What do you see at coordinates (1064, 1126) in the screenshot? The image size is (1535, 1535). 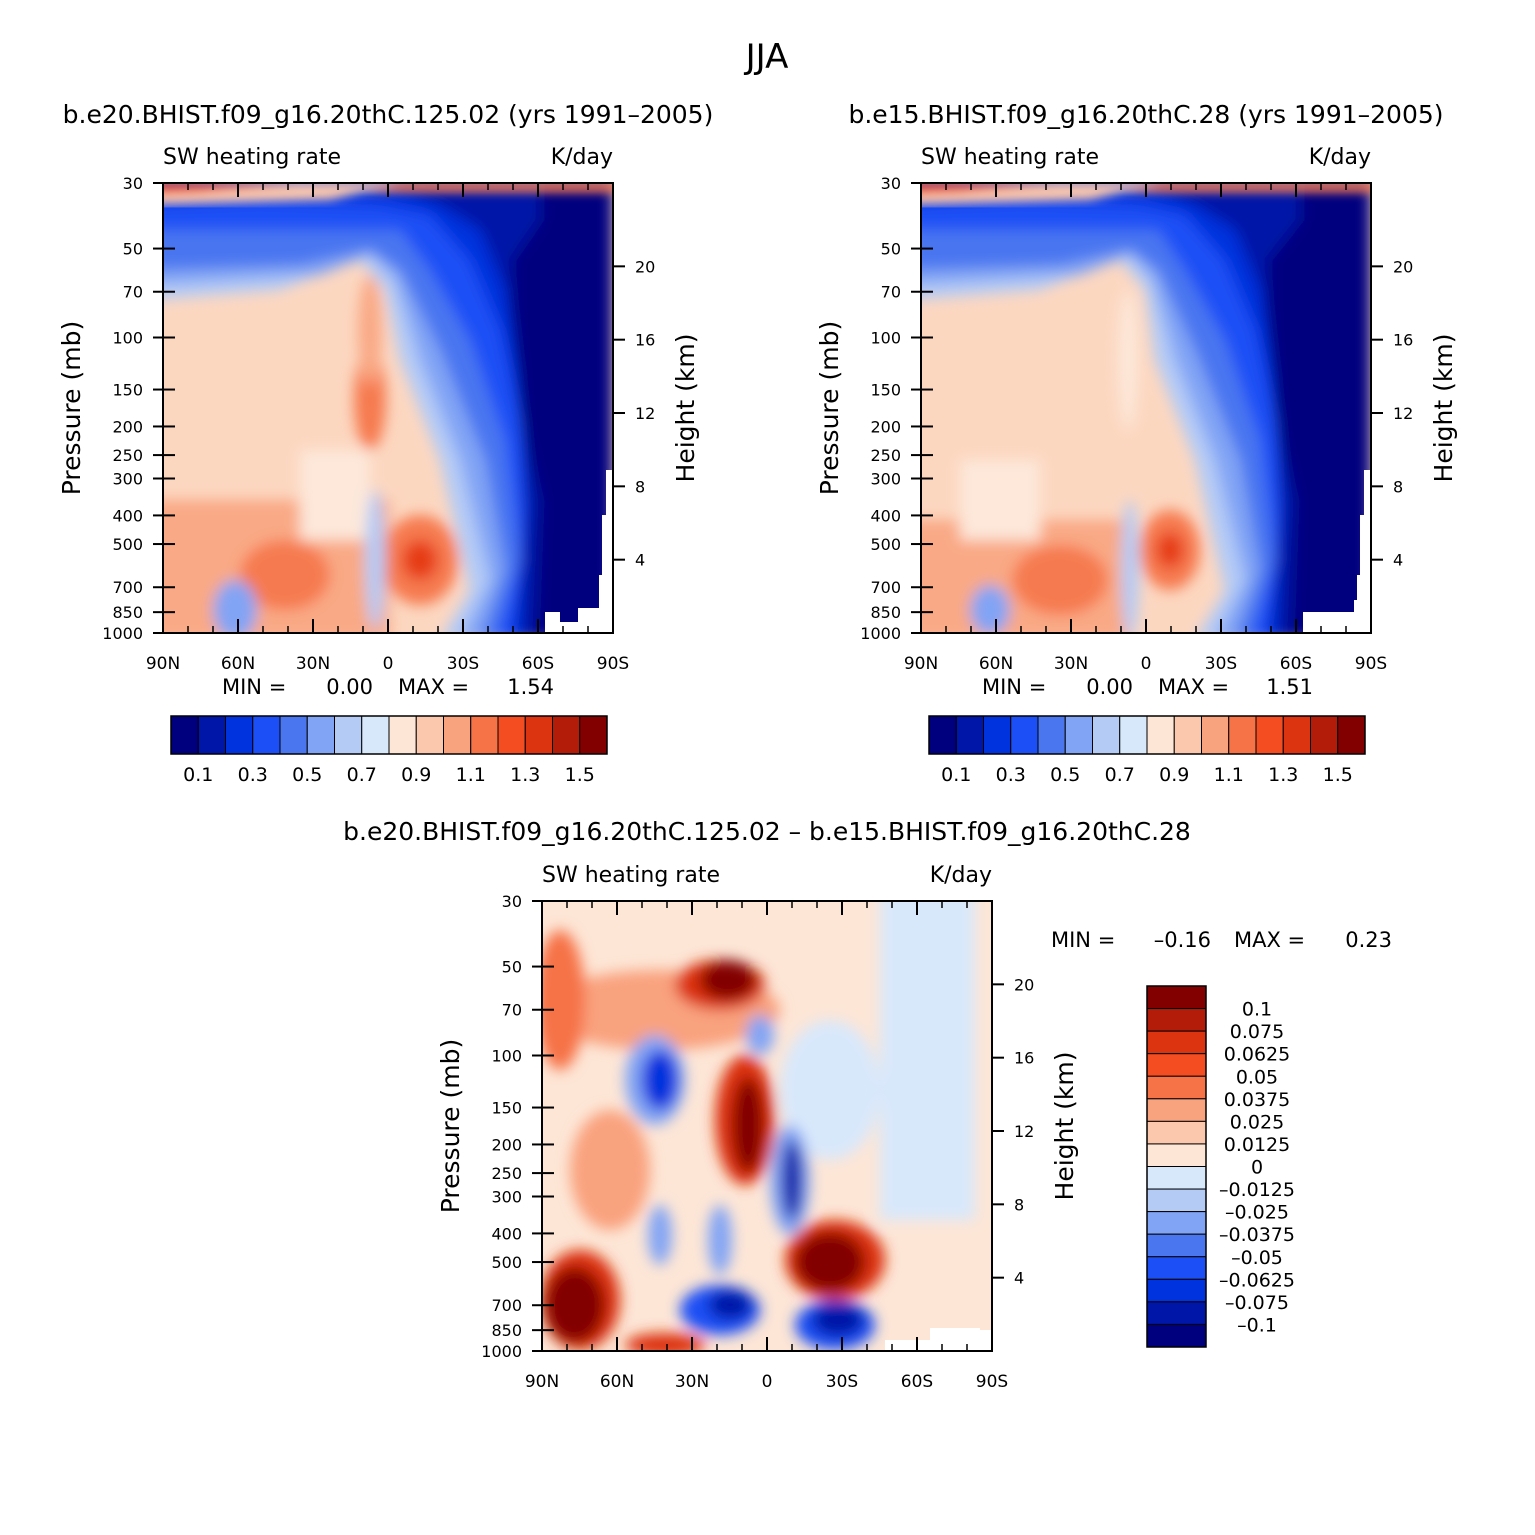 I see `panel-3-y2label: Height (km)` at bounding box center [1064, 1126].